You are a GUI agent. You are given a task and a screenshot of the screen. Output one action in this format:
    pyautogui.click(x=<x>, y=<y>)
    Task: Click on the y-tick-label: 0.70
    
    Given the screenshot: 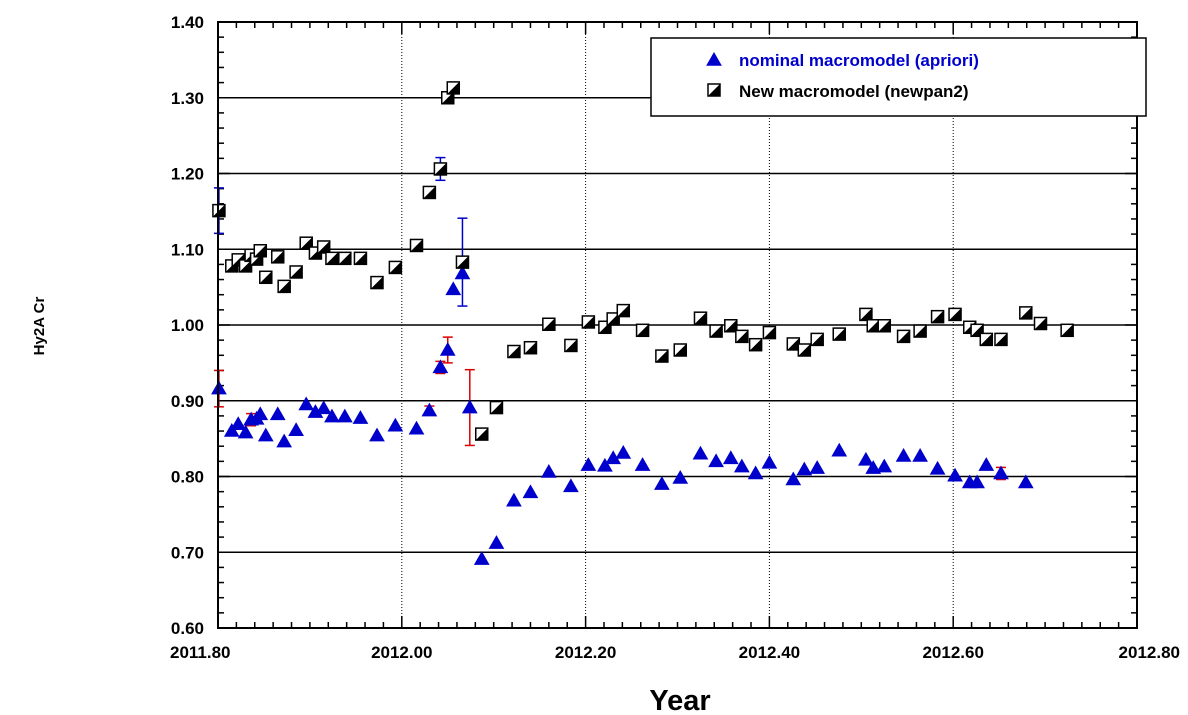 What is the action you would take?
    pyautogui.click(x=187, y=552)
    